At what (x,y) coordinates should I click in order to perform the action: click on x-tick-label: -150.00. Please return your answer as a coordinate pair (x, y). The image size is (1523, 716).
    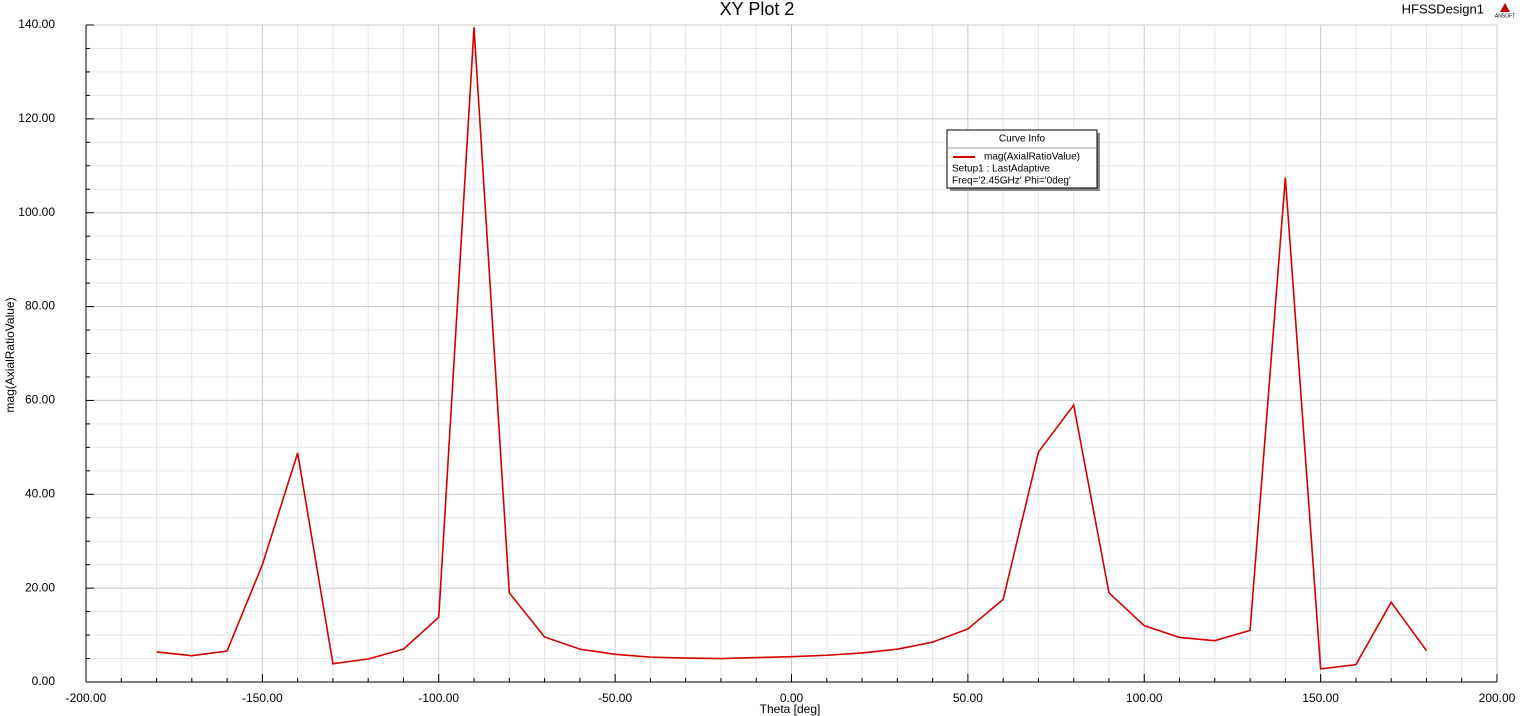
    Looking at the image, I should click on (262, 698).